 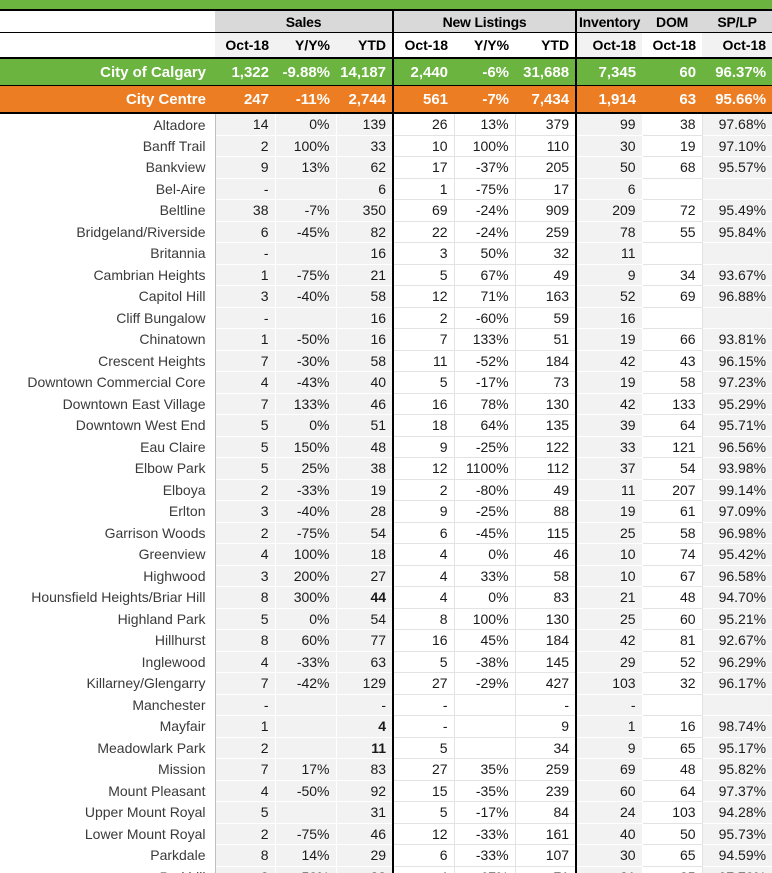 What do you see at coordinates (609, 869) in the screenshot?
I see `inventory-month: 21` at bounding box center [609, 869].